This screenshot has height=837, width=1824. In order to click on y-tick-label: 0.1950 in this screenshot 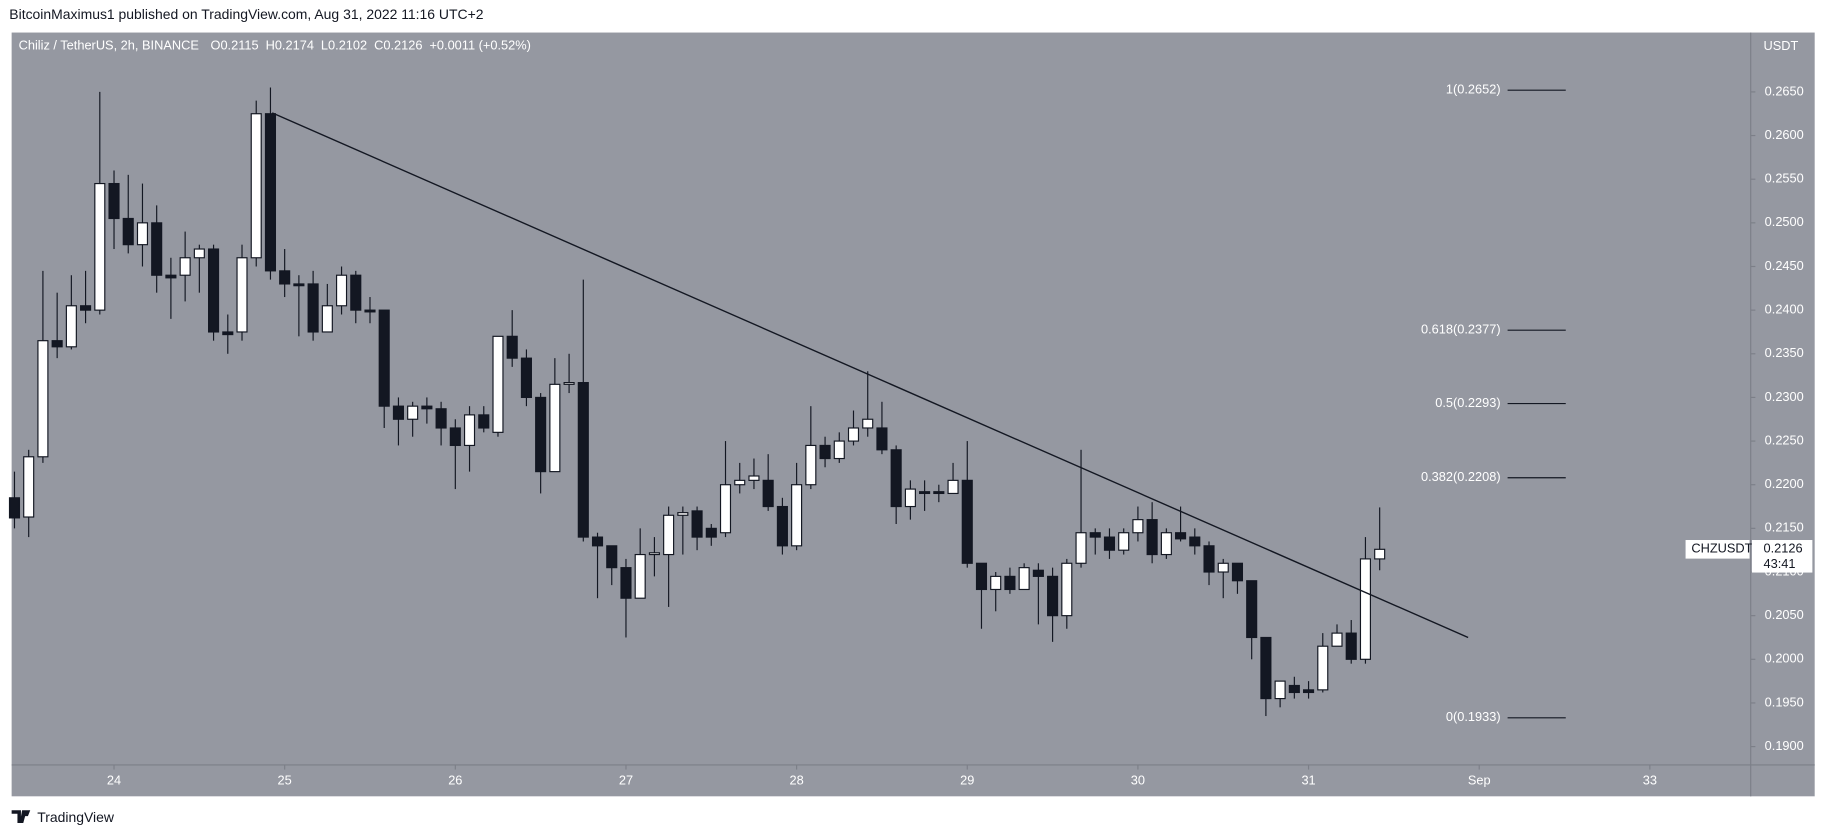, I will do `click(1784, 701)`.